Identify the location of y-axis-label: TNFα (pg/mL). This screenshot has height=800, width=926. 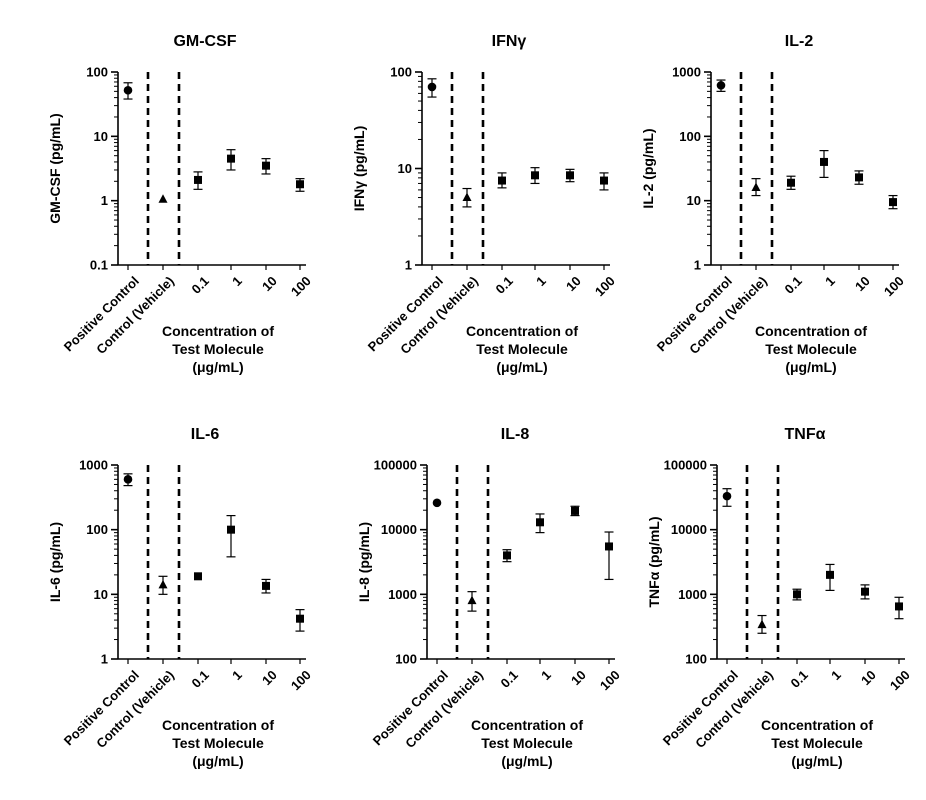
(654, 561).